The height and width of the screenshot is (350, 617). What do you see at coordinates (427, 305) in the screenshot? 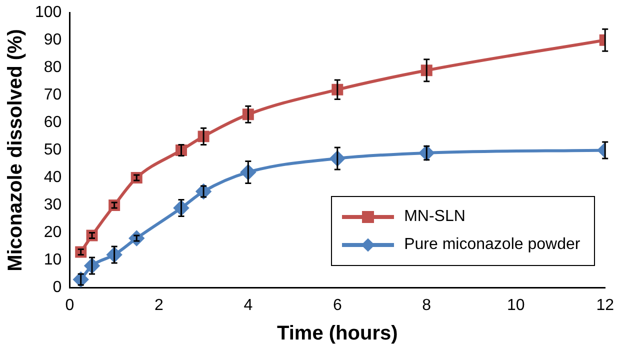
I see `x-tick-label: 8` at bounding box center [427, 305].